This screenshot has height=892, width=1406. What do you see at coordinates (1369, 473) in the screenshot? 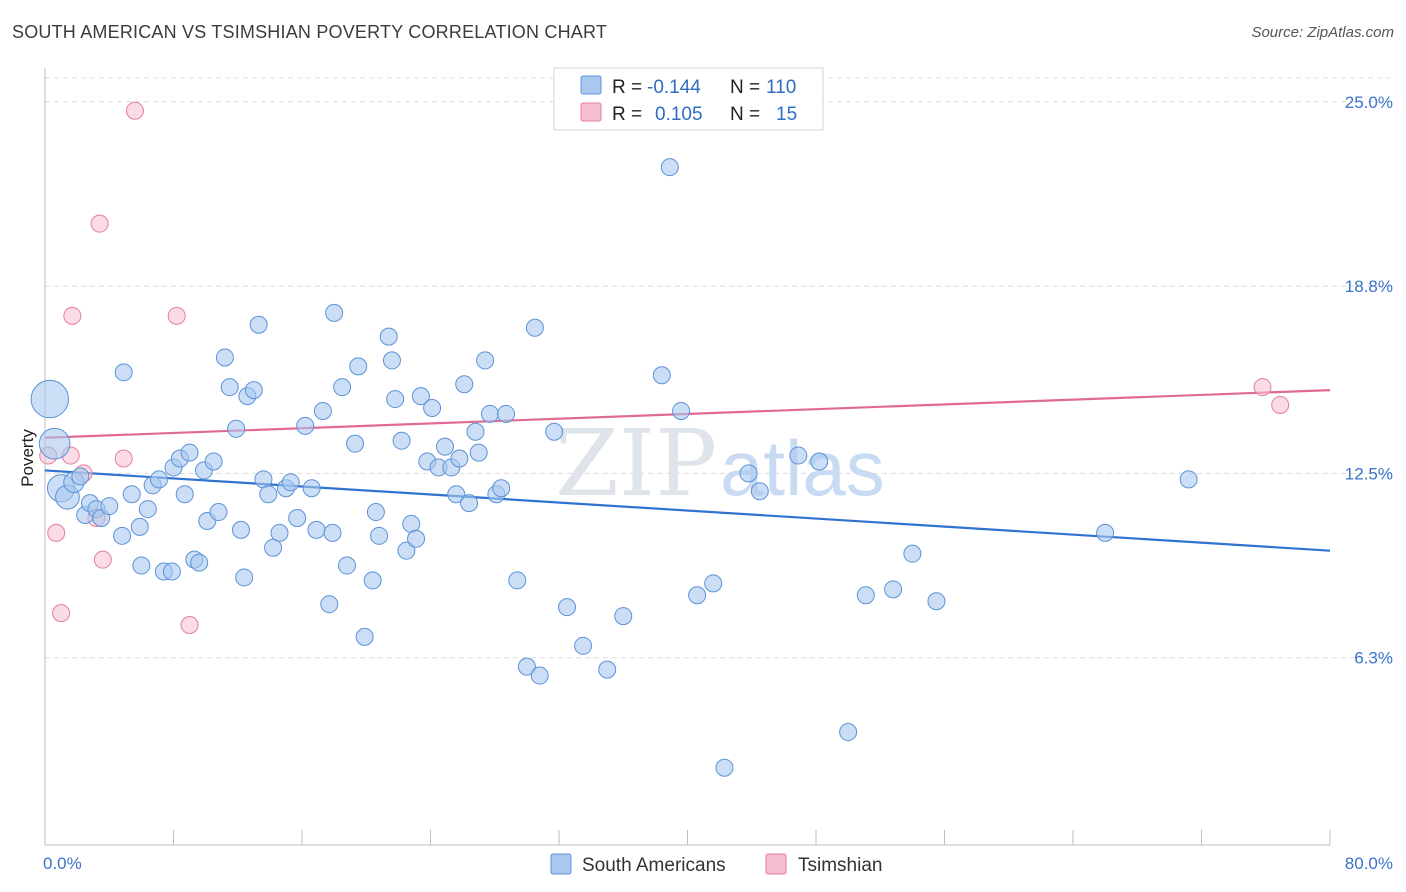
I see `y-tick-label: 12.5%` at bounding box center [1369, 473].